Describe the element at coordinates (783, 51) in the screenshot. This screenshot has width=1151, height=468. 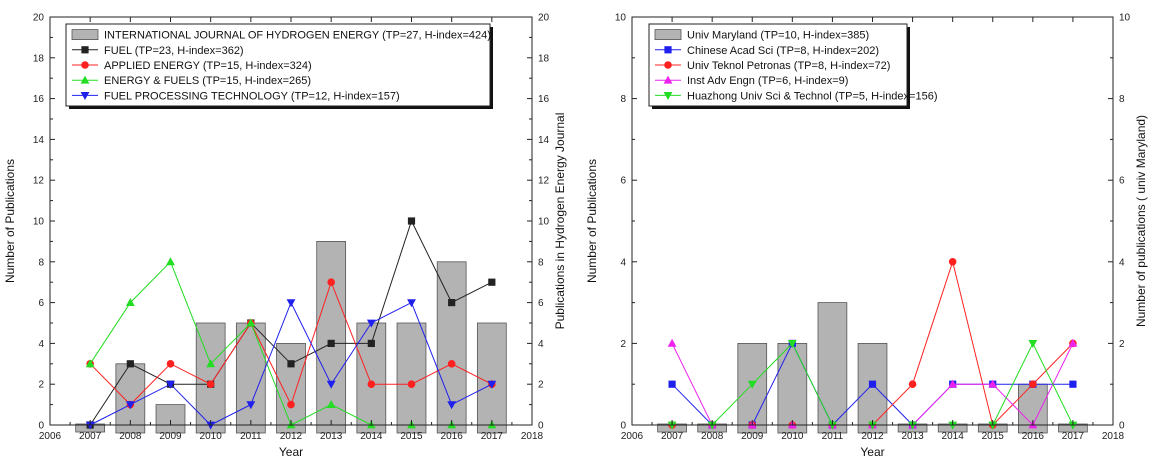
I see `legend-label: Chinese Acad Sci (TP=8, H-index=202)` at that location.